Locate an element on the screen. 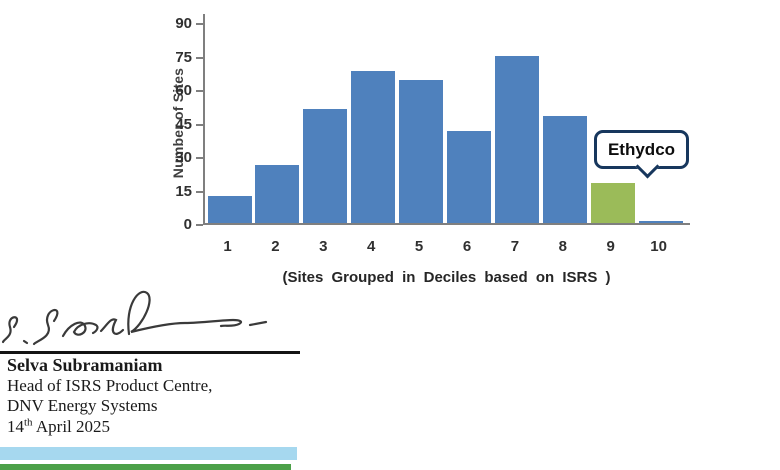 The image size is (780, 470). date-ordinal: th is located at coordinates (28, 421).